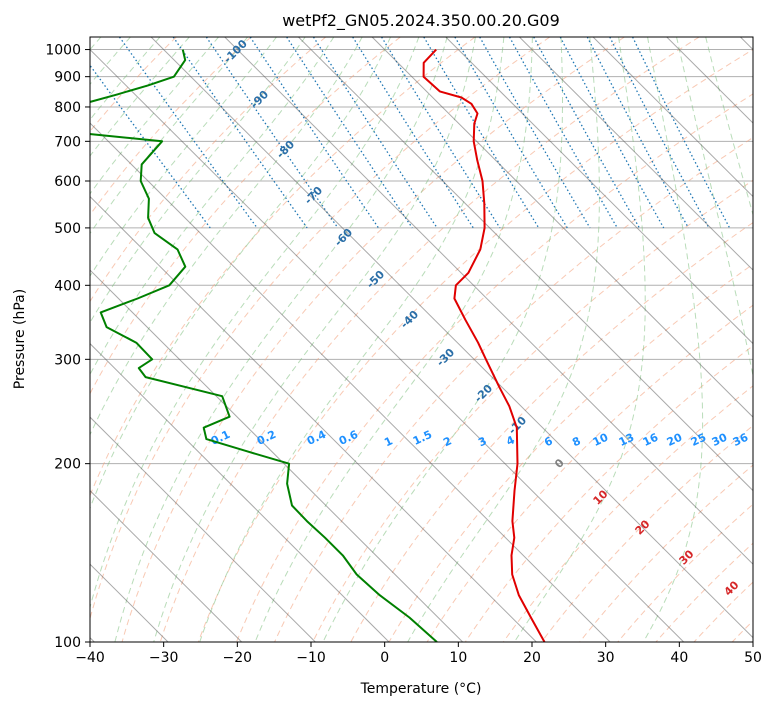 This screenshot has width=775, height=708. Describe the element at coordinates (90, 658) in the screenshot. I see `x-tick-label: −40` at that location.